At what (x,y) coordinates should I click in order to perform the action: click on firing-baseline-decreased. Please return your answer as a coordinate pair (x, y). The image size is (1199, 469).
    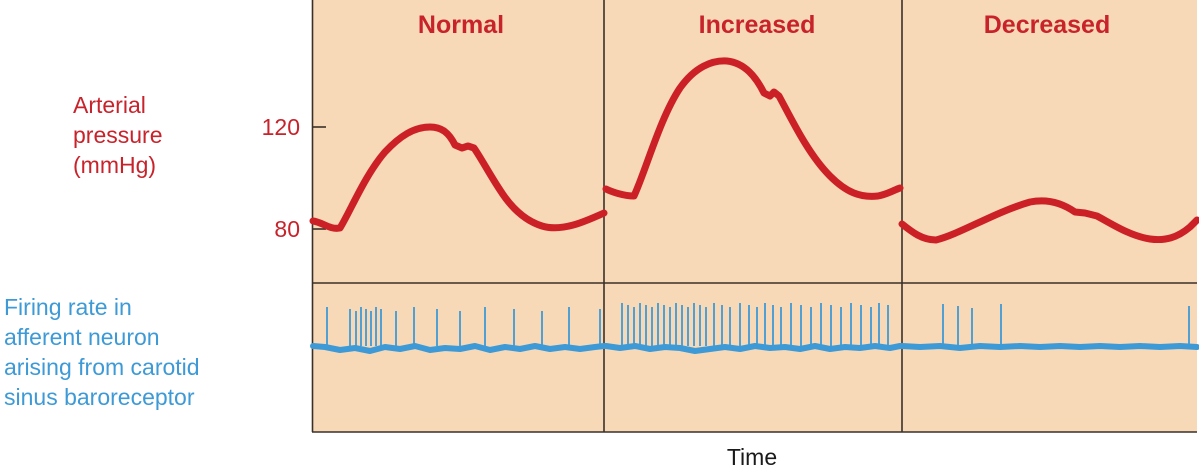
    Looking at the image, I should click on (1049, 347).